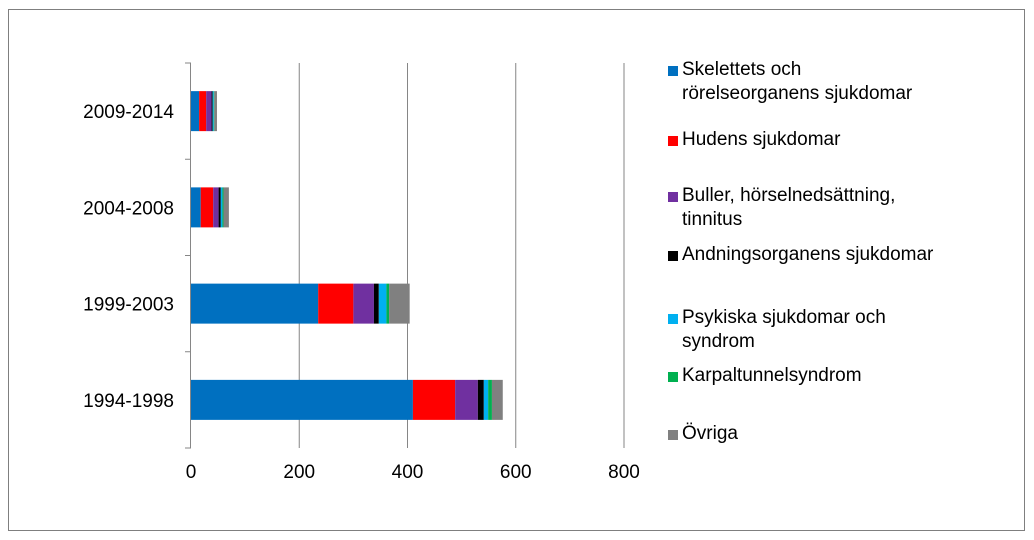 The width and height of the screenshot is (1034, 540). Describe the element at coordinates (299, 472) in the screenshot. I see `x-tick-label: 200` at that location.